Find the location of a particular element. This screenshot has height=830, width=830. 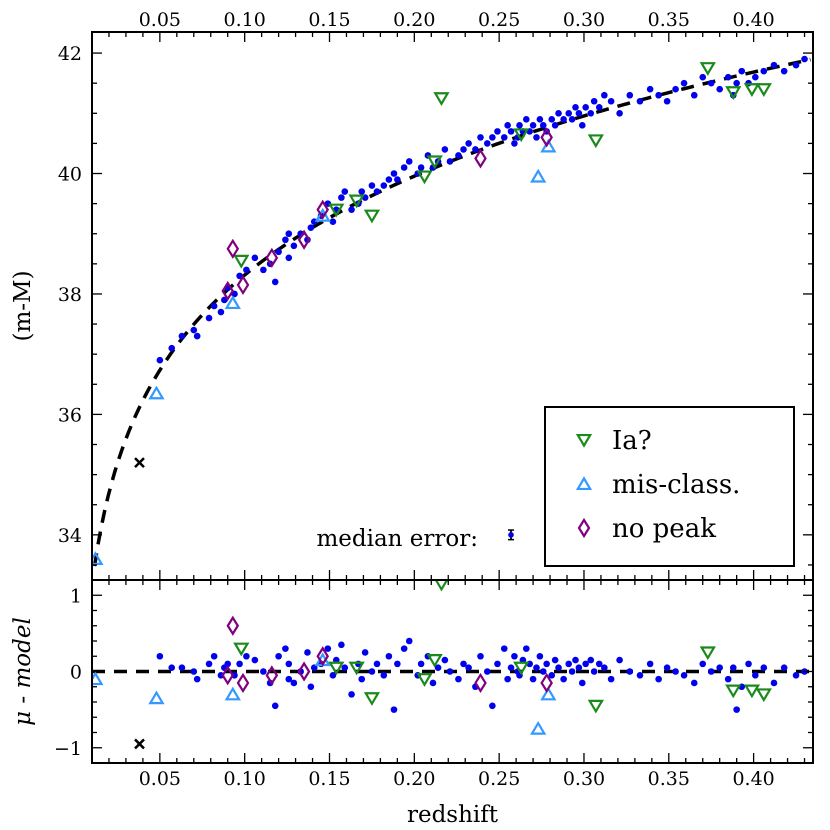

data-point-triangle-up is located at coordinates (232, 302).